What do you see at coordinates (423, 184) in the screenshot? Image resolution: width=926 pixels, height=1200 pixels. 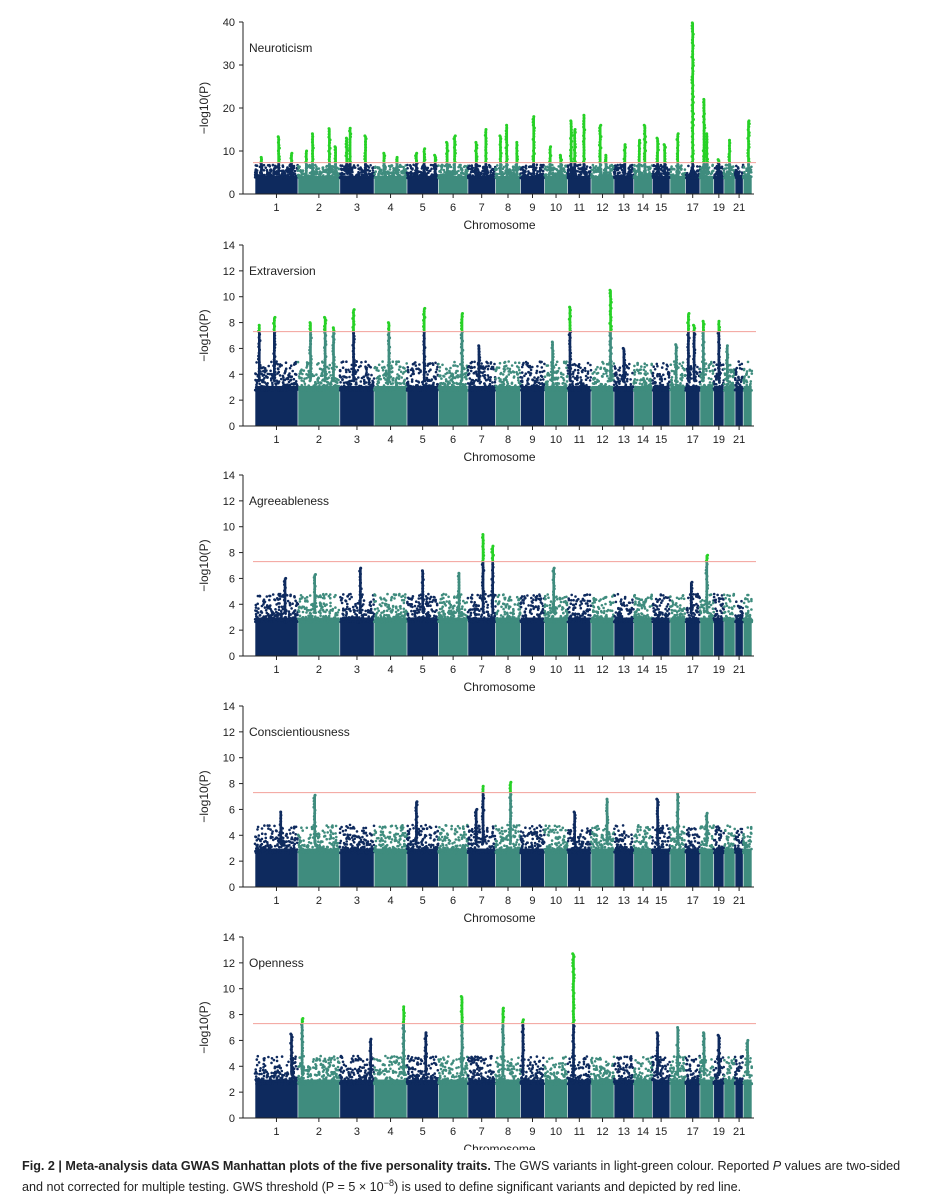 I see `chromosome-5-band` at bounding box center [423, 184].